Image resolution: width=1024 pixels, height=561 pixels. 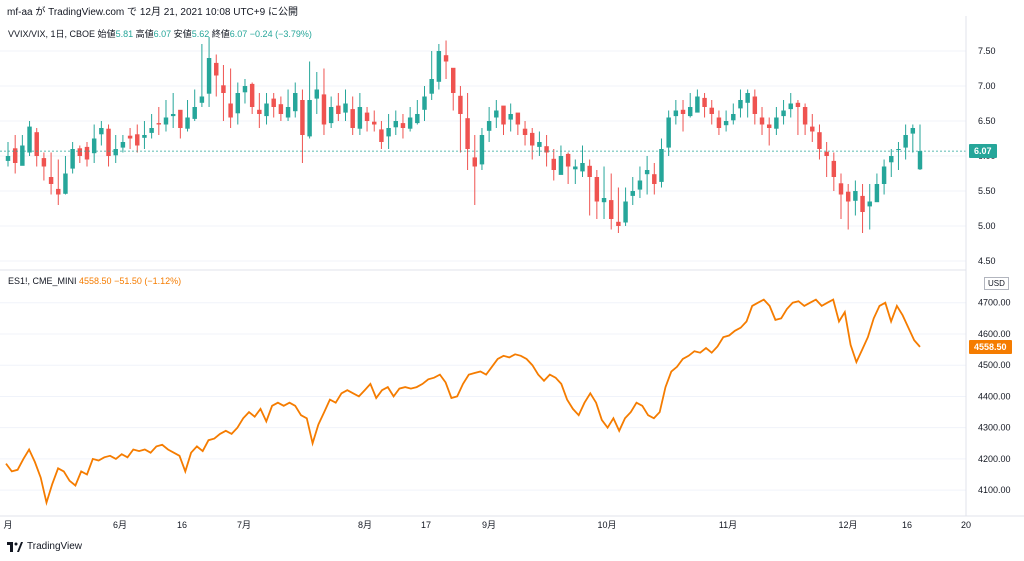 I want to click on y-tick-label: 5.00, so click(x=987, y=226).